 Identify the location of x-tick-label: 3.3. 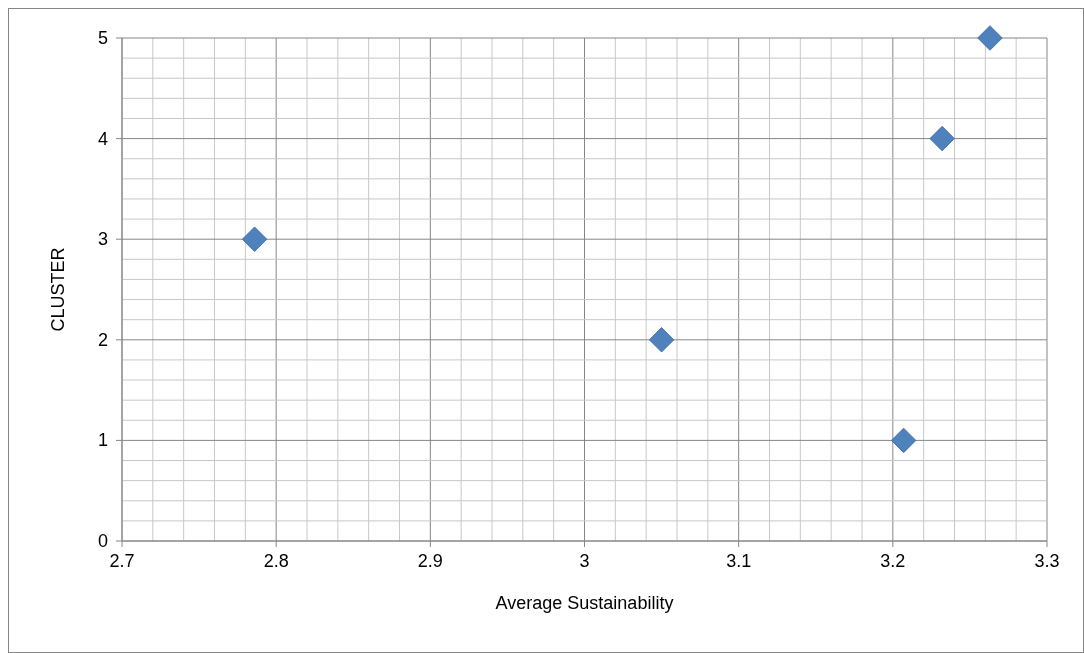
(1047, 561).